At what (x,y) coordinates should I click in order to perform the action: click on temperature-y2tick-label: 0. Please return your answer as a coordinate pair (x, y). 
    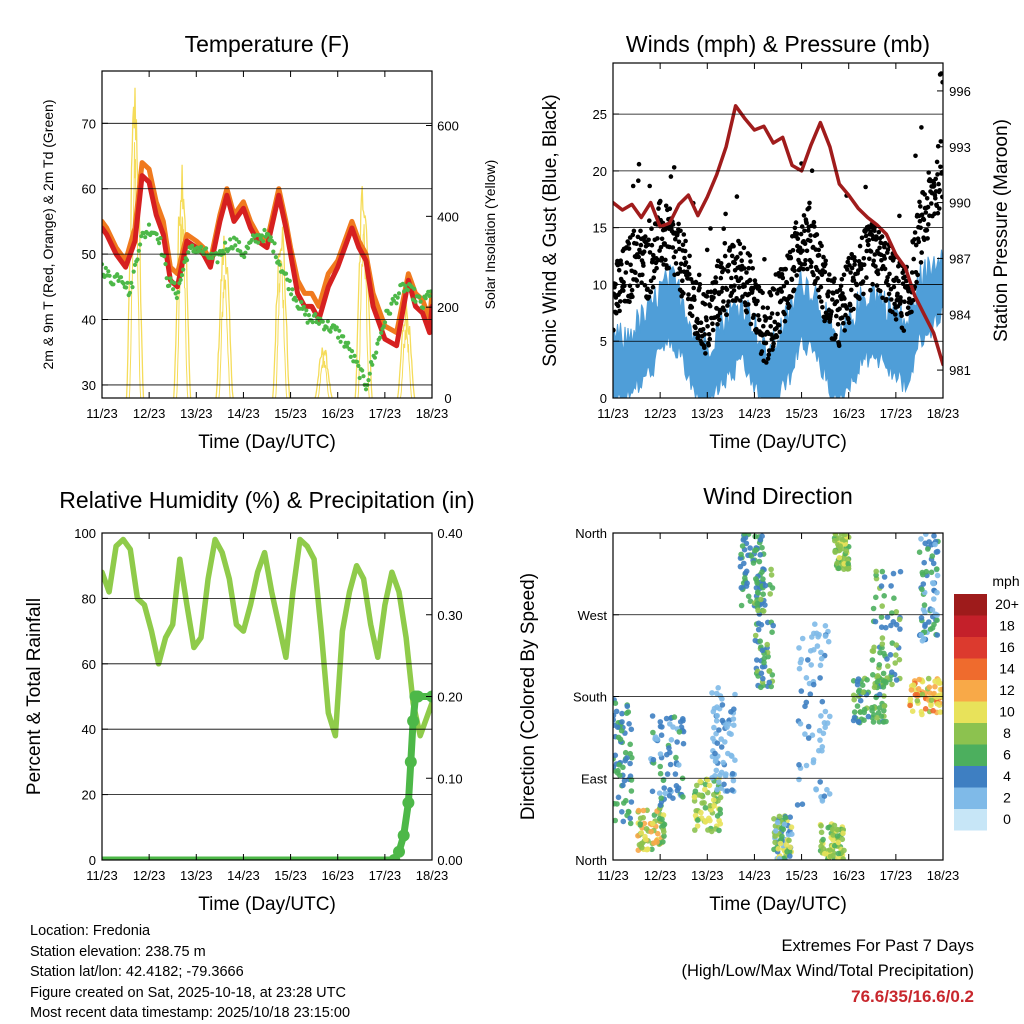
    Looking at the image, I should click on (447, 398).